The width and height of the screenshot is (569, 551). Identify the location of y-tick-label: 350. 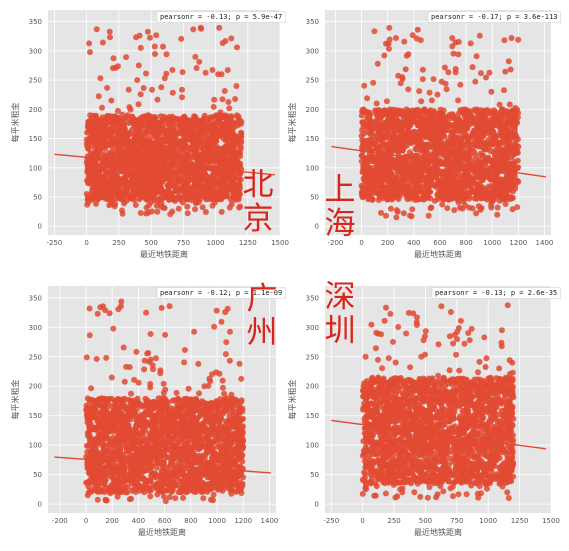
(312, 22).